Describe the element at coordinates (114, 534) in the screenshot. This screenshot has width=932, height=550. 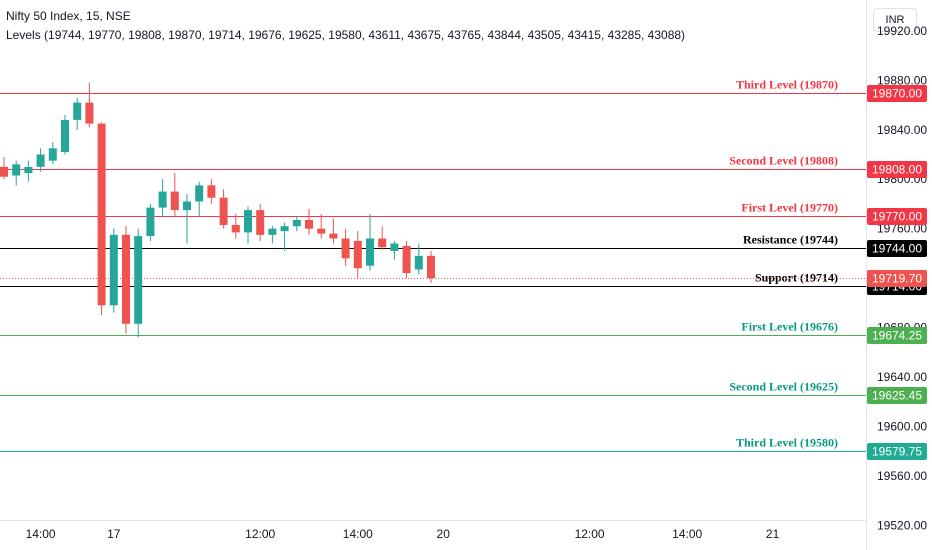
I see `x-tick-label: 17` at that location.